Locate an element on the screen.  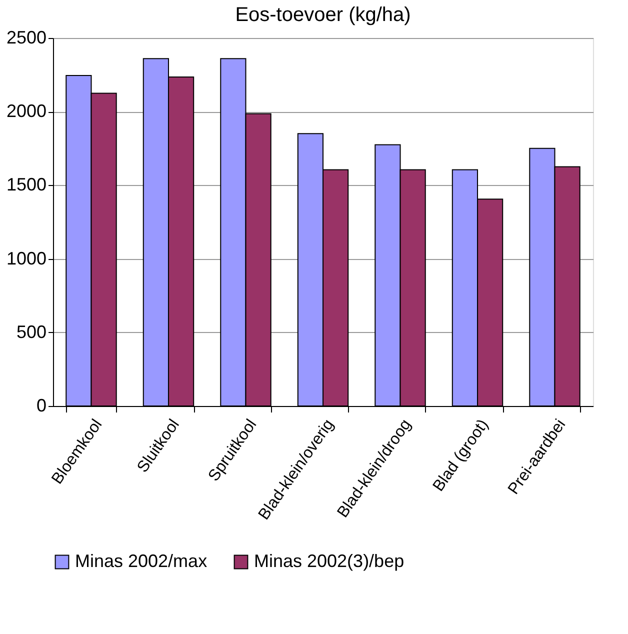
y-tick-label: 0 is located at coordinates (41, 406).